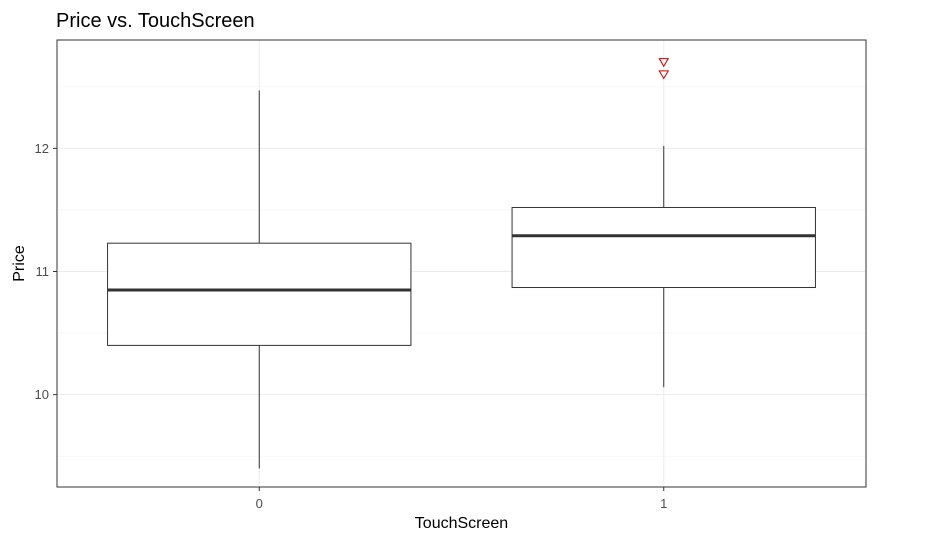 The width and height of the screenshot is (933, 543). I want to click on y-axis: 10 11 12, so click(46, 271).